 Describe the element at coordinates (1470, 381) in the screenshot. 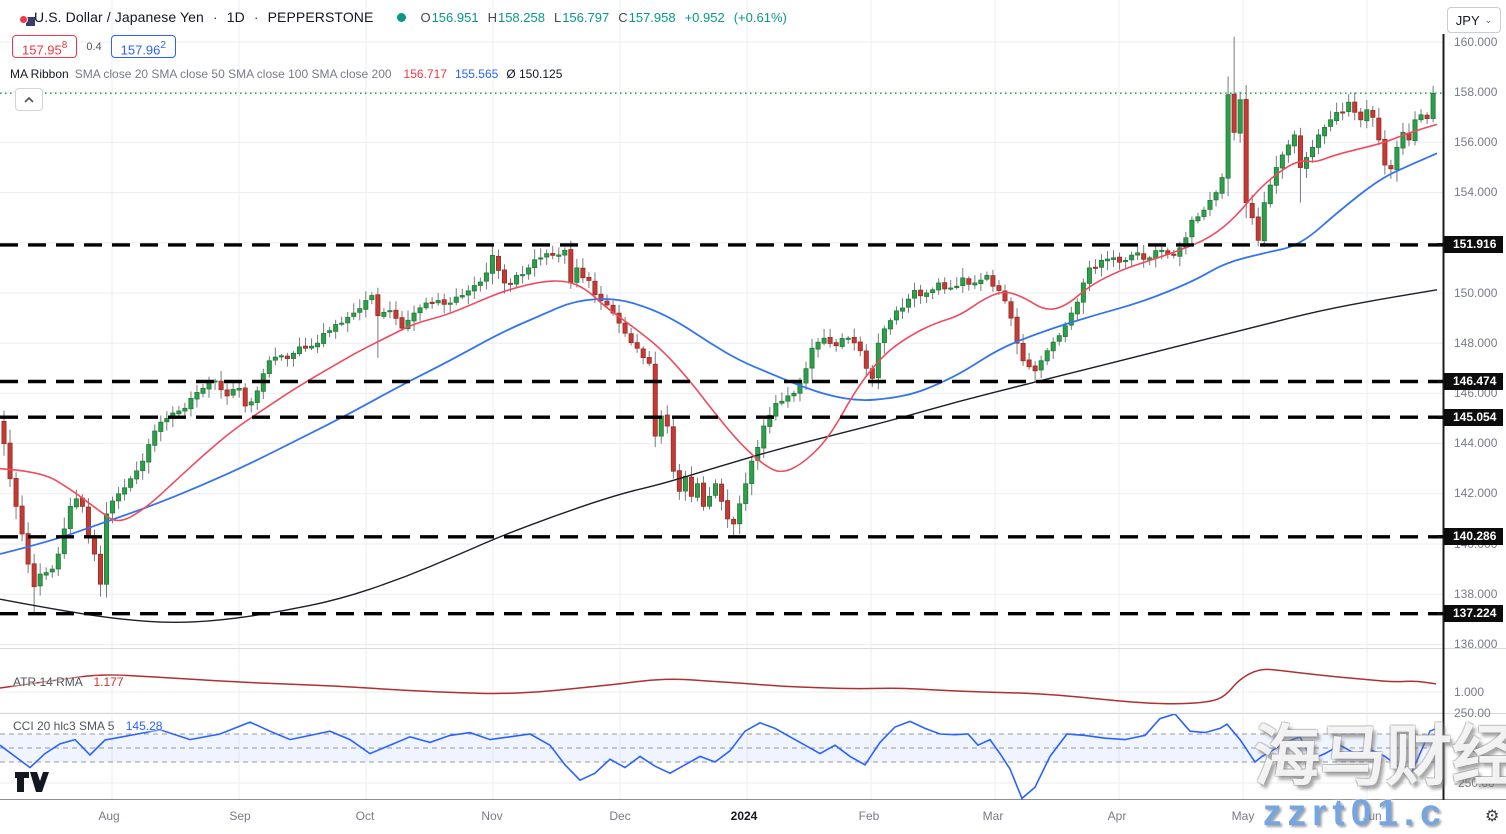

I see `price-level-badge: 146.474` at that location.